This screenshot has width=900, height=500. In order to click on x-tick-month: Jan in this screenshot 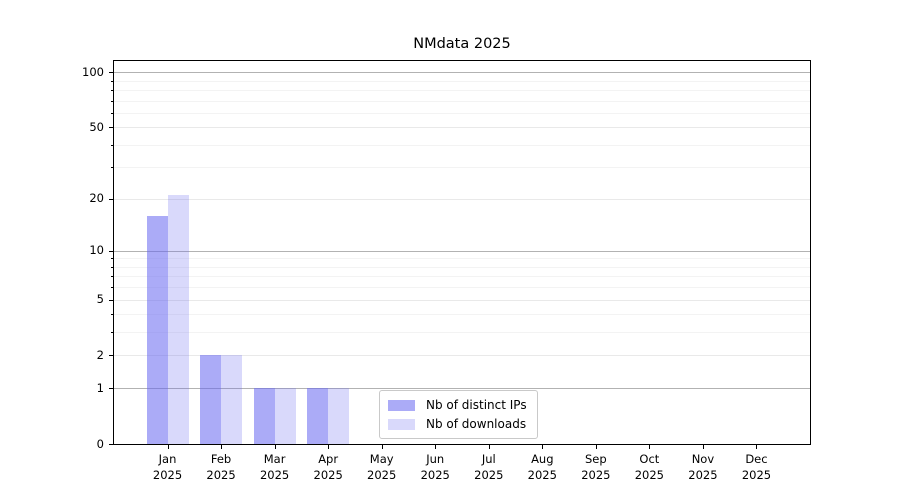, I will do `click(167, 459)`.